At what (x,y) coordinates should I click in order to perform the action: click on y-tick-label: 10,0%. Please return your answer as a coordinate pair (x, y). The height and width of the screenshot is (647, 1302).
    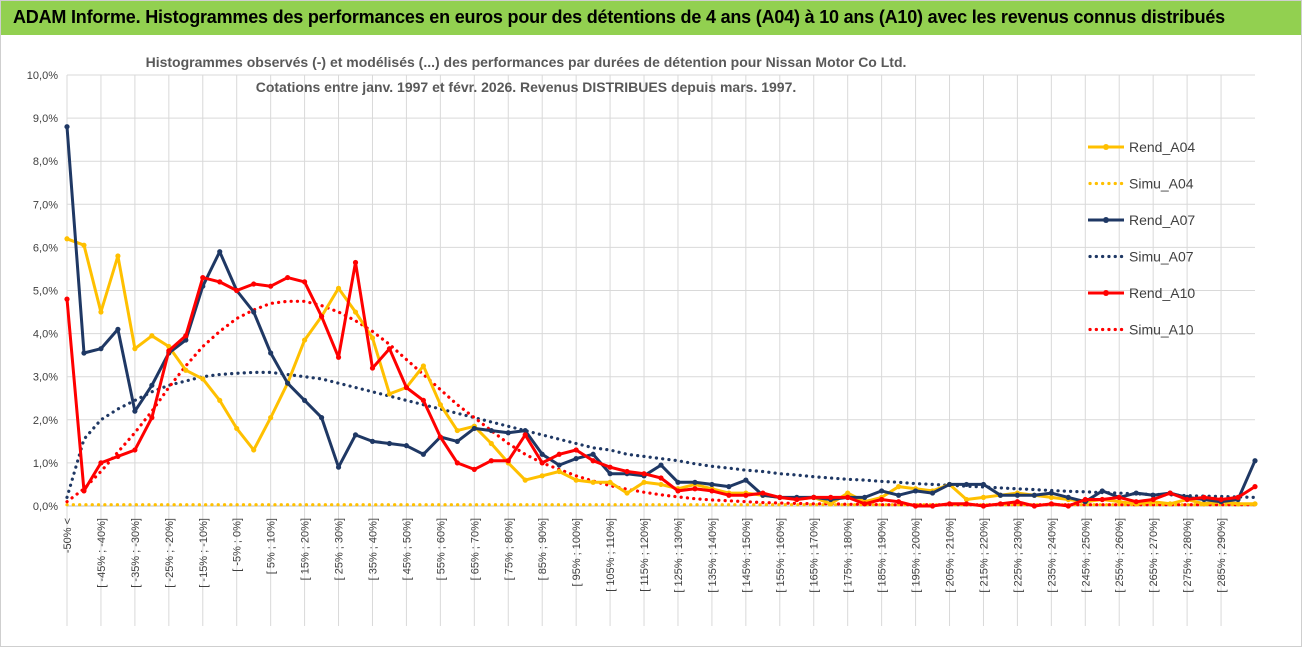
    Looking at the image, I should click on (42, 76).